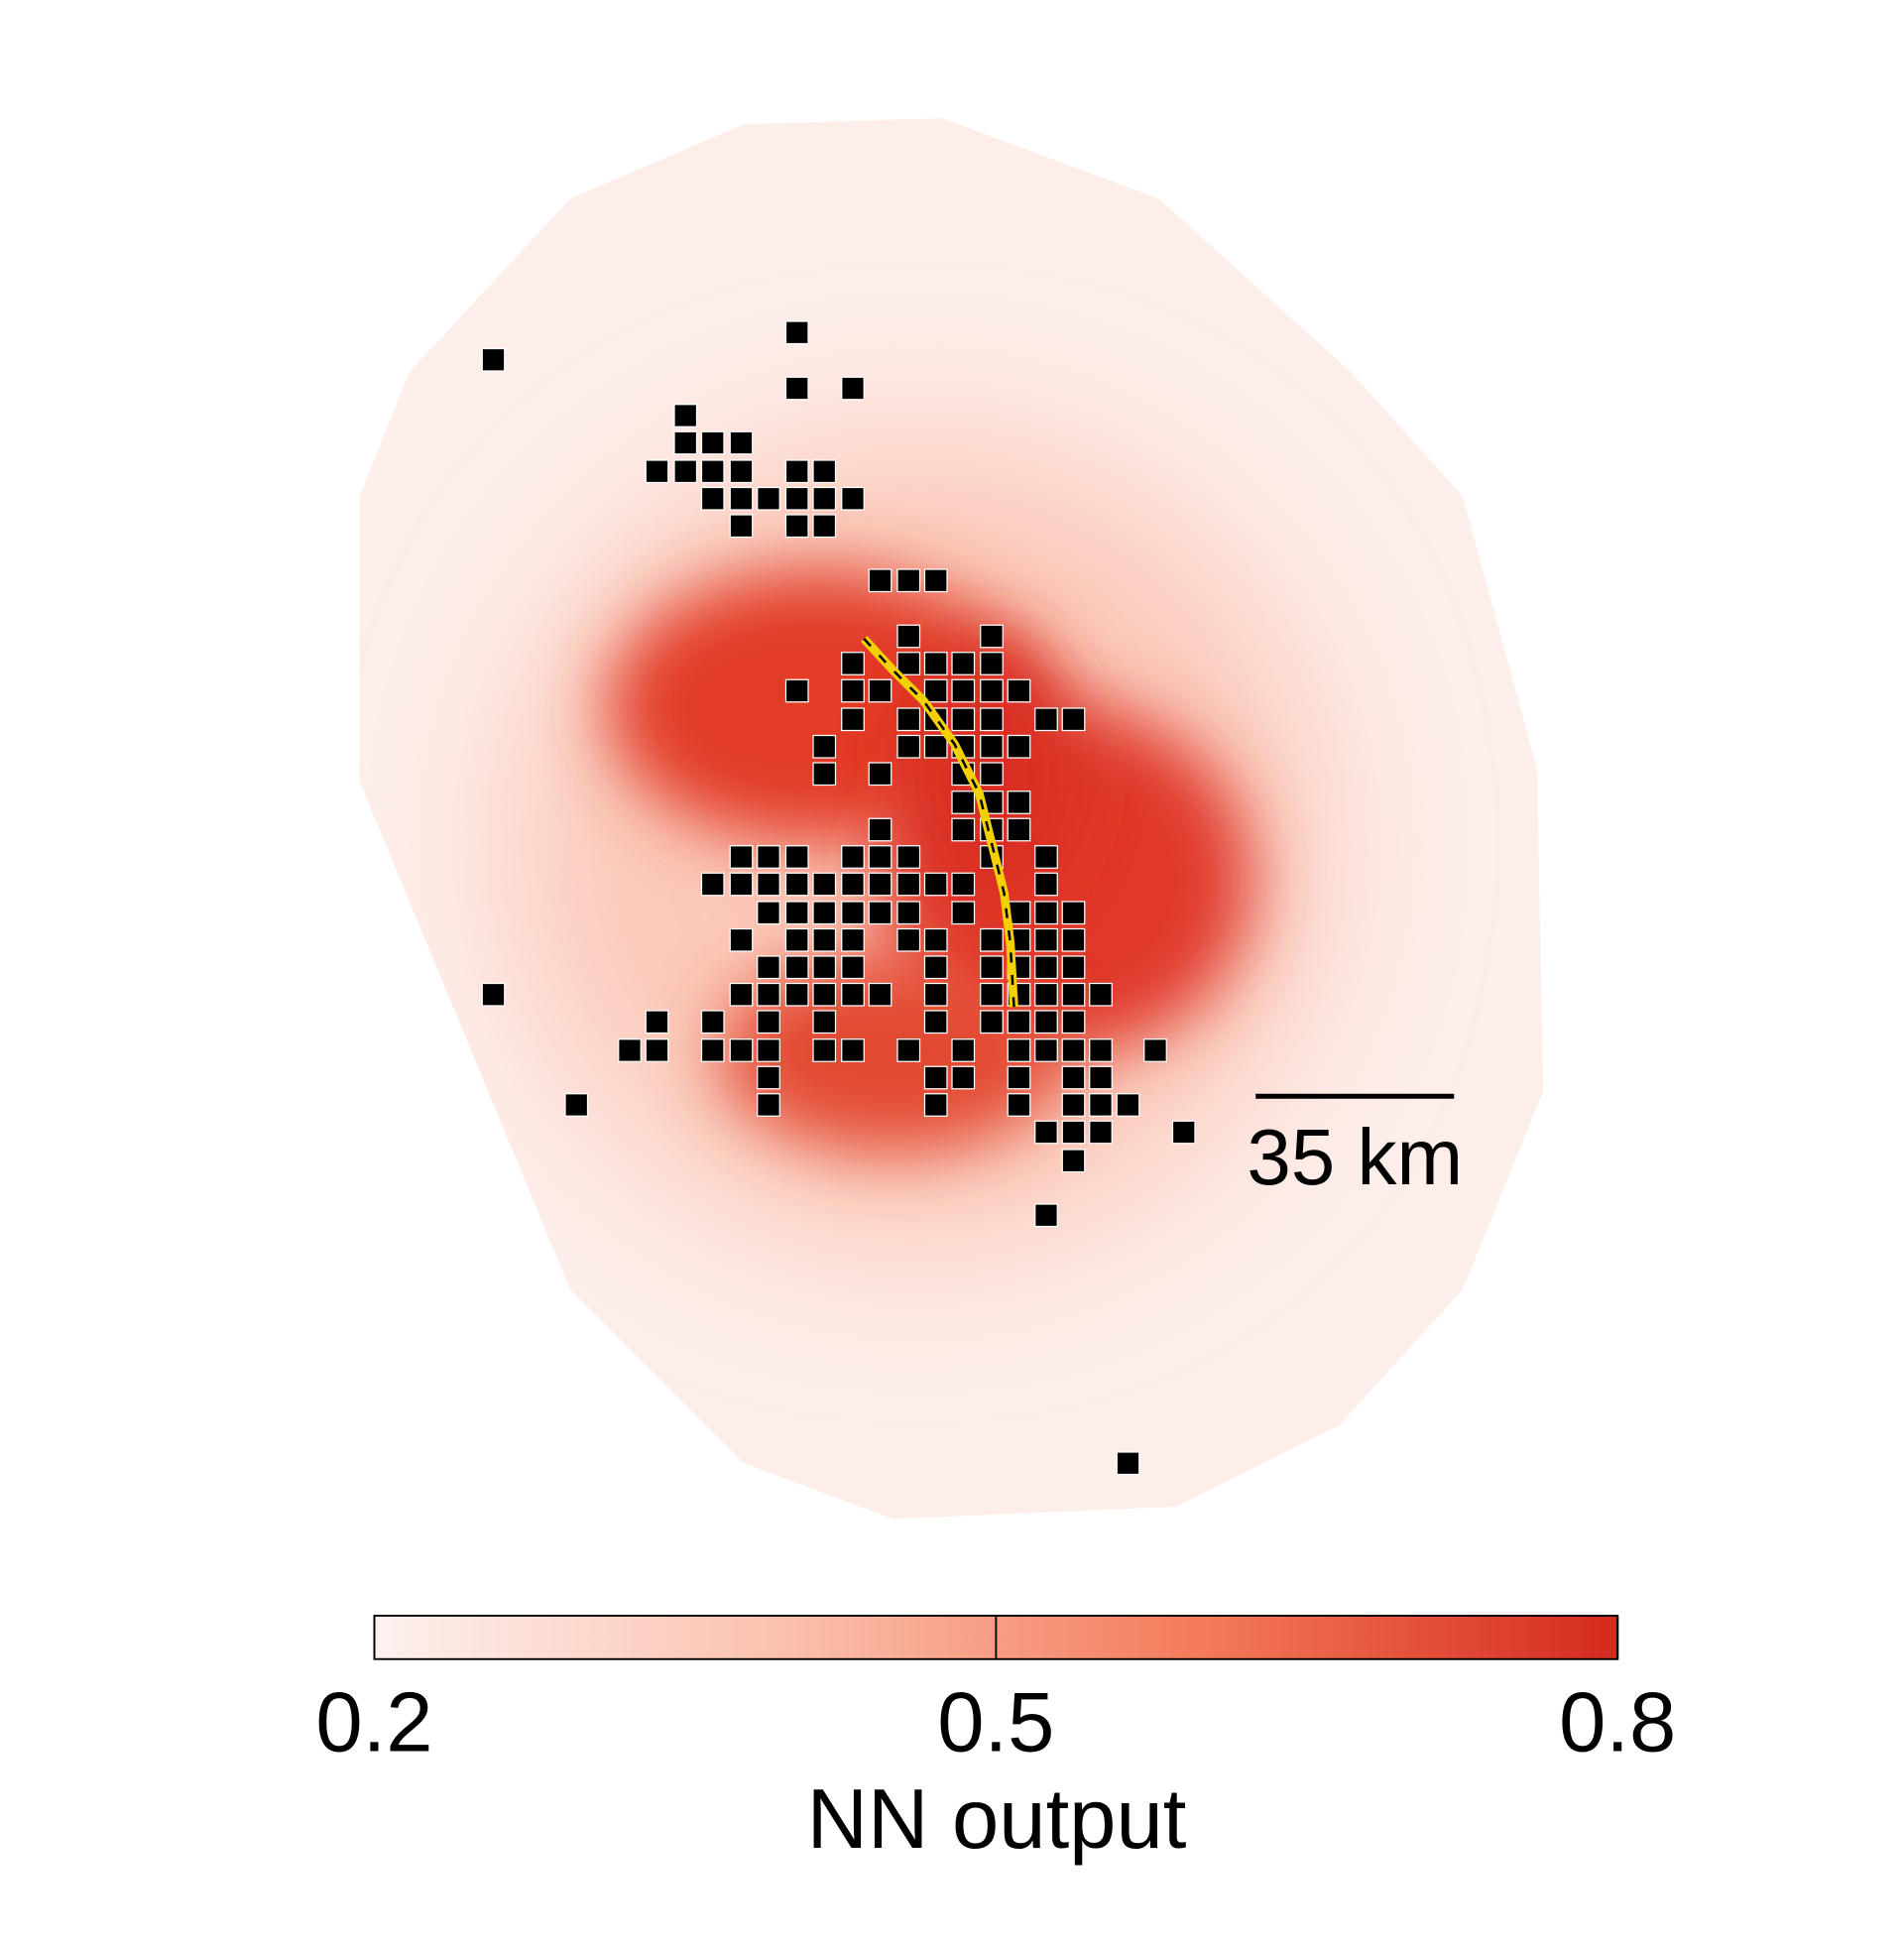  Describe the element at coordinates (995, 1722) in the screenshot. I see `colorbar-tick-label: 0.5` at that location.